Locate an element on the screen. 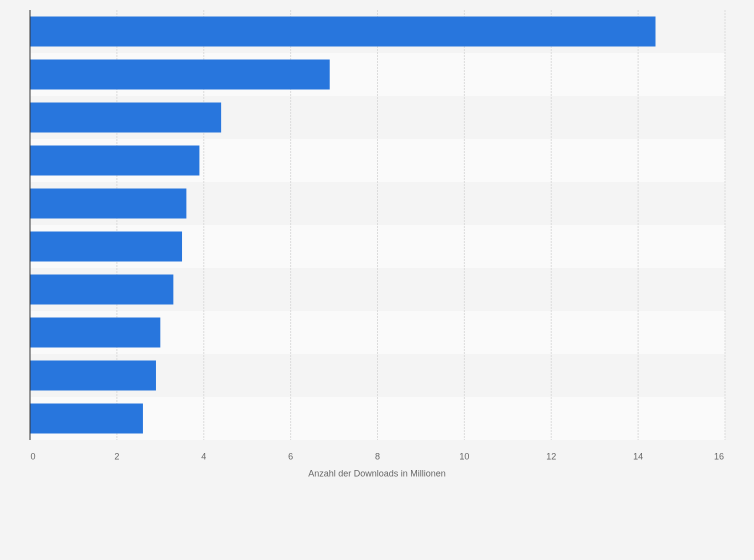 This screenshot has width=754, height=560. x-tick-label: 2 is located at coordinates (116, 456).